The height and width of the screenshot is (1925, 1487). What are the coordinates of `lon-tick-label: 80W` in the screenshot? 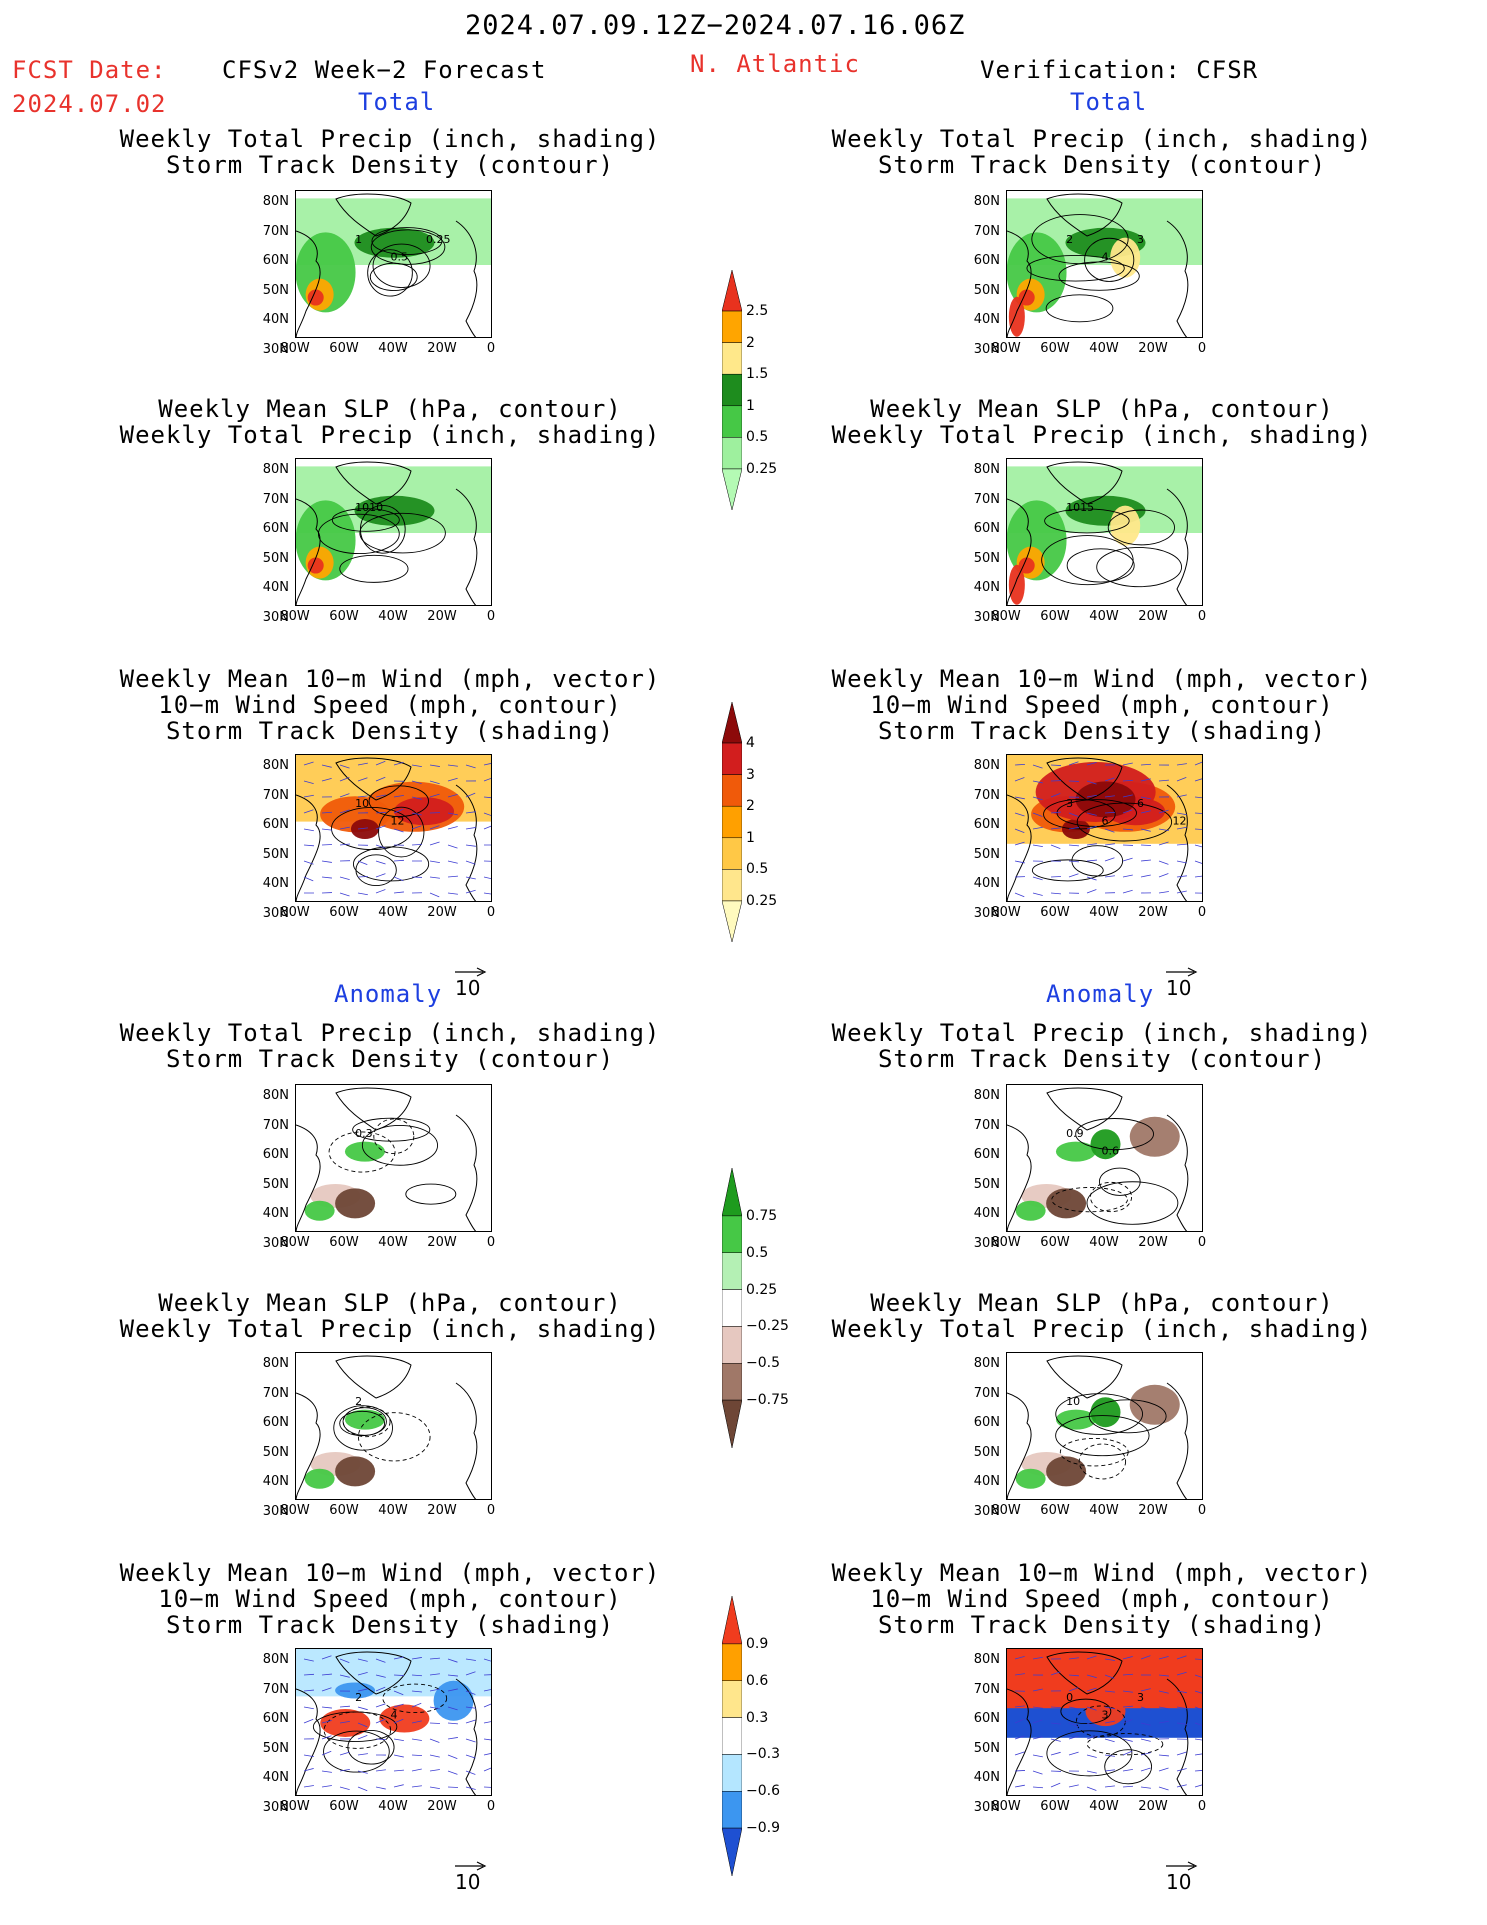 It's located at (295, 912).